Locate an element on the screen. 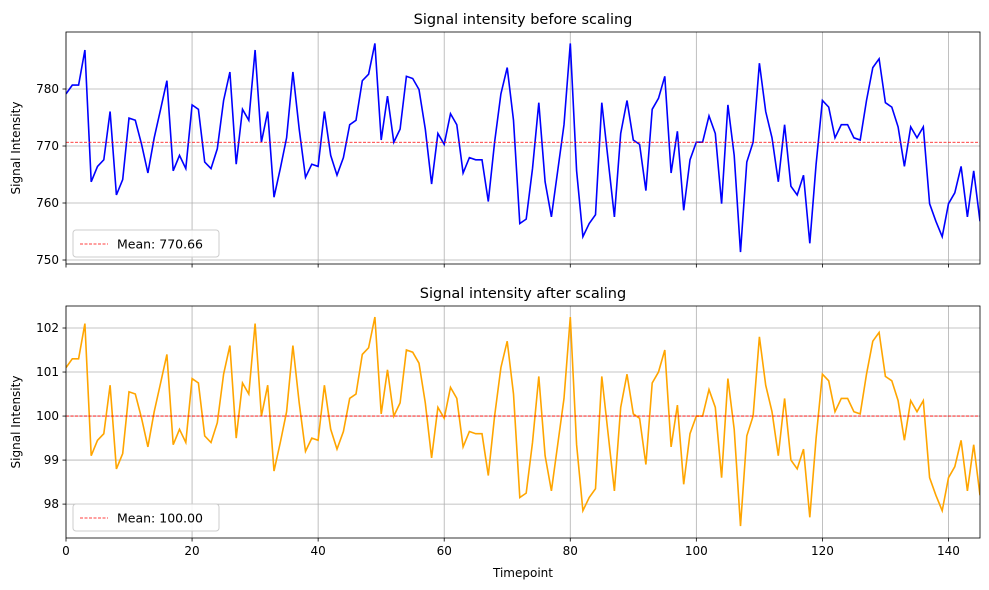 Image resolution: width=989 pixels, height=590 pixels. x-tick-label: 120 is located at coordinates (822, 551).